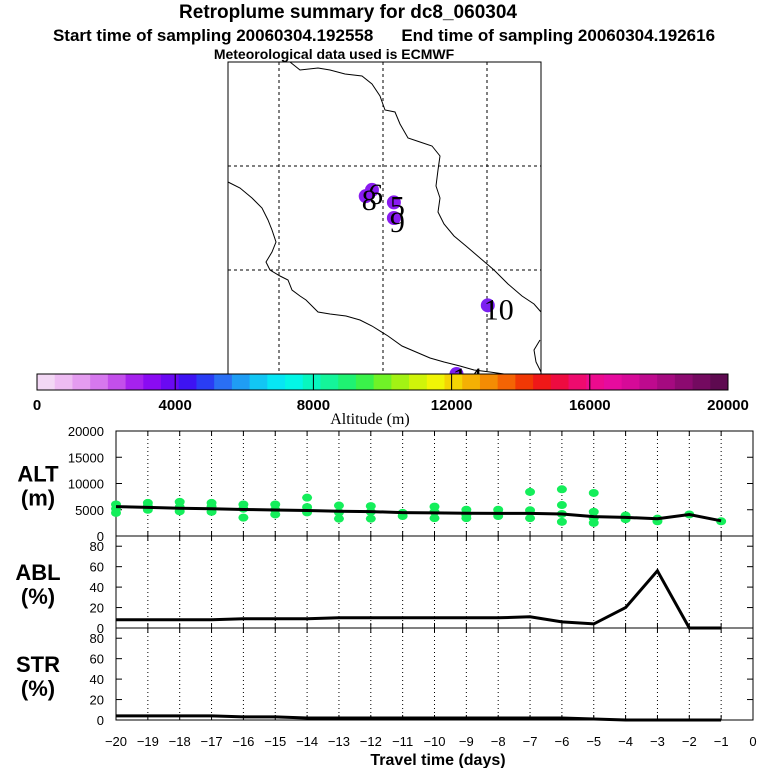  What do you see at coordinates (116, 741) in the screenshot?
I see `x-tick-label: −20` at bounding box center [116, 741].